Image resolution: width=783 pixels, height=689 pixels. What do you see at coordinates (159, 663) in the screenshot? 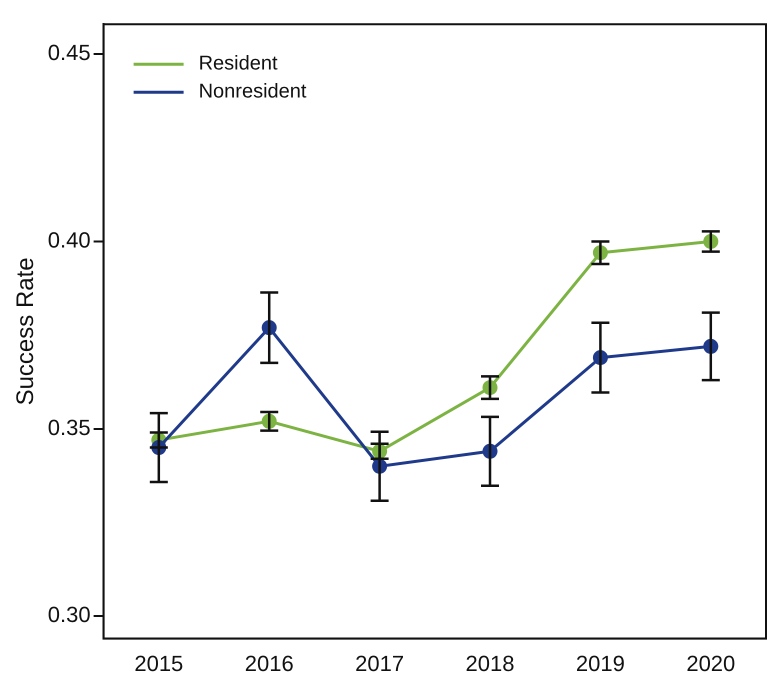
I see `x-tick-label: 2015` at bounding box center [159, 663].